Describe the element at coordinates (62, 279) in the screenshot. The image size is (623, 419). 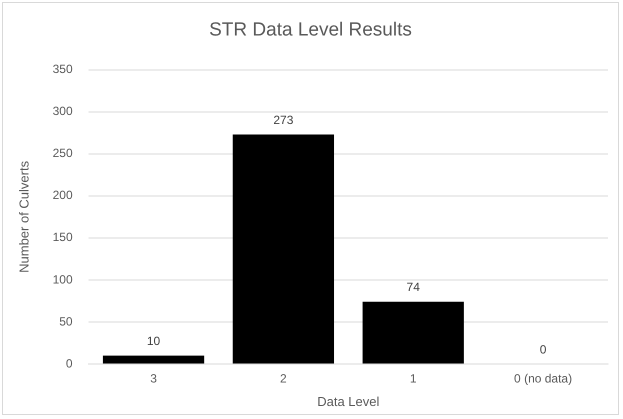
I see `y-tick-label: 100` at that location.